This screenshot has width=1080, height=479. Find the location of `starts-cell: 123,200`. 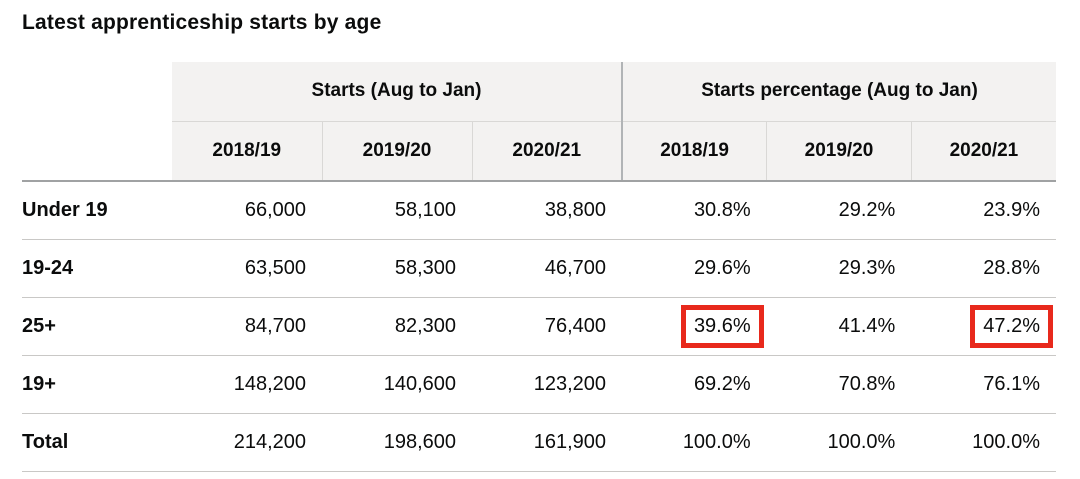

starts-cell: 123,200 is located at coordinates (547, 384).